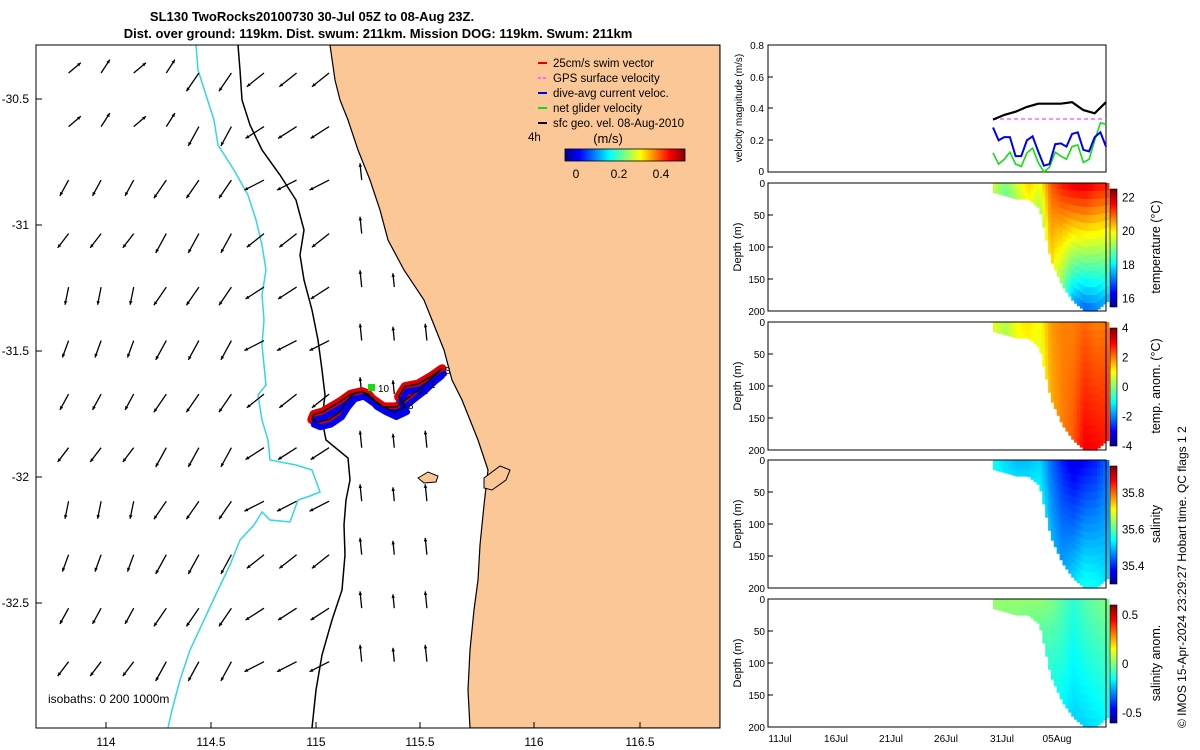 Image resolution: width=1200 pixels, height=750 pixels. Describe the element at coordinates (756, 728) in the screenshot. I see `salinity-anom-ytick: 200` at that location.